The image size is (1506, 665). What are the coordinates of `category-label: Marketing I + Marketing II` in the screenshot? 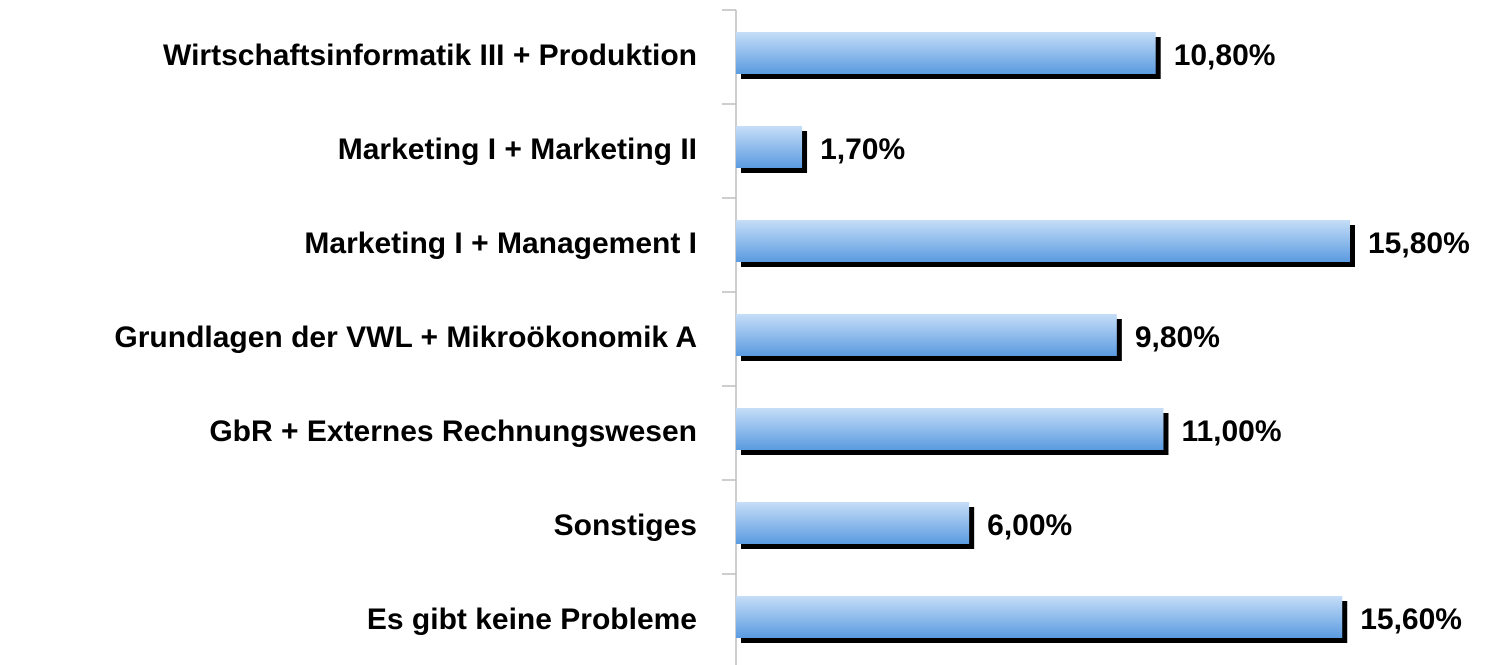 It's located at (517, 149).